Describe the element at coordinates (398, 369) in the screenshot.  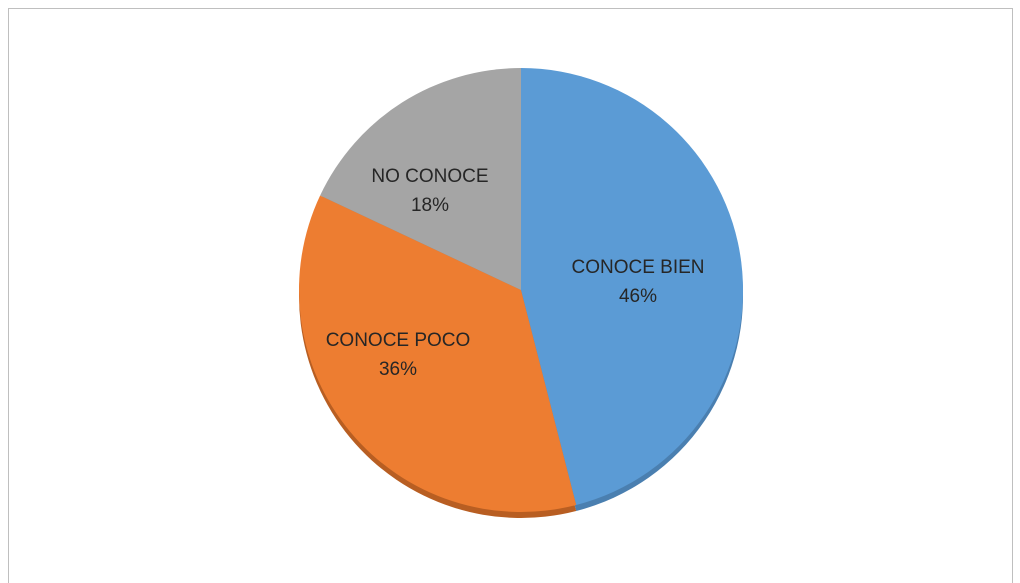
I see `slice-value-conoce-poco: 36%` at that location.